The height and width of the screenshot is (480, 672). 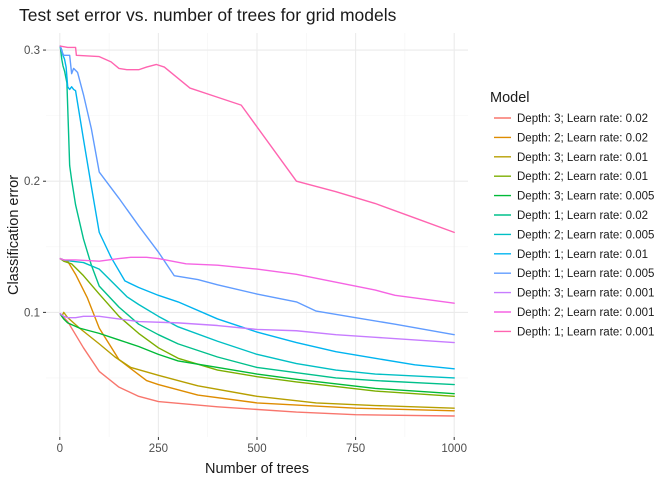 What do you see at coordinates (510, 98) in the screenshot?
I see `legend-title: Model` at bounding box center [510, 98].